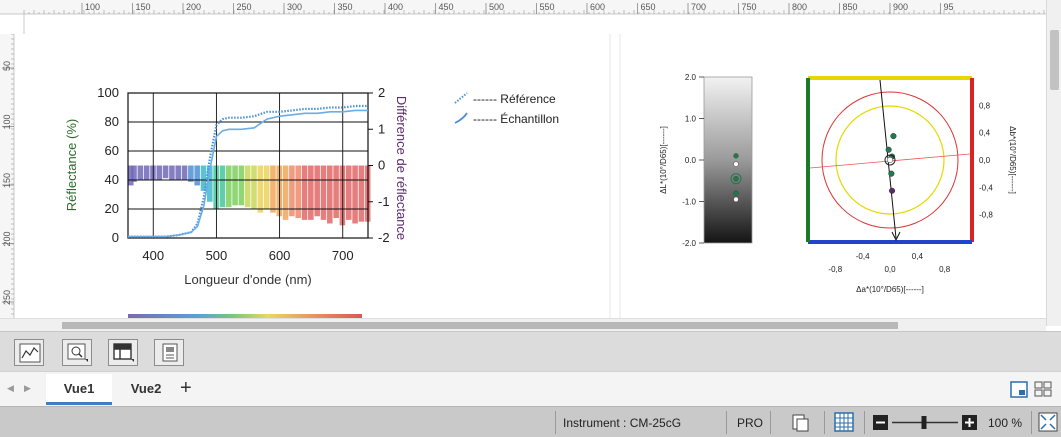  Describe the element at coordinates (1053, 163) in the screenshot. I see `vertical-scrollbar` at that location.